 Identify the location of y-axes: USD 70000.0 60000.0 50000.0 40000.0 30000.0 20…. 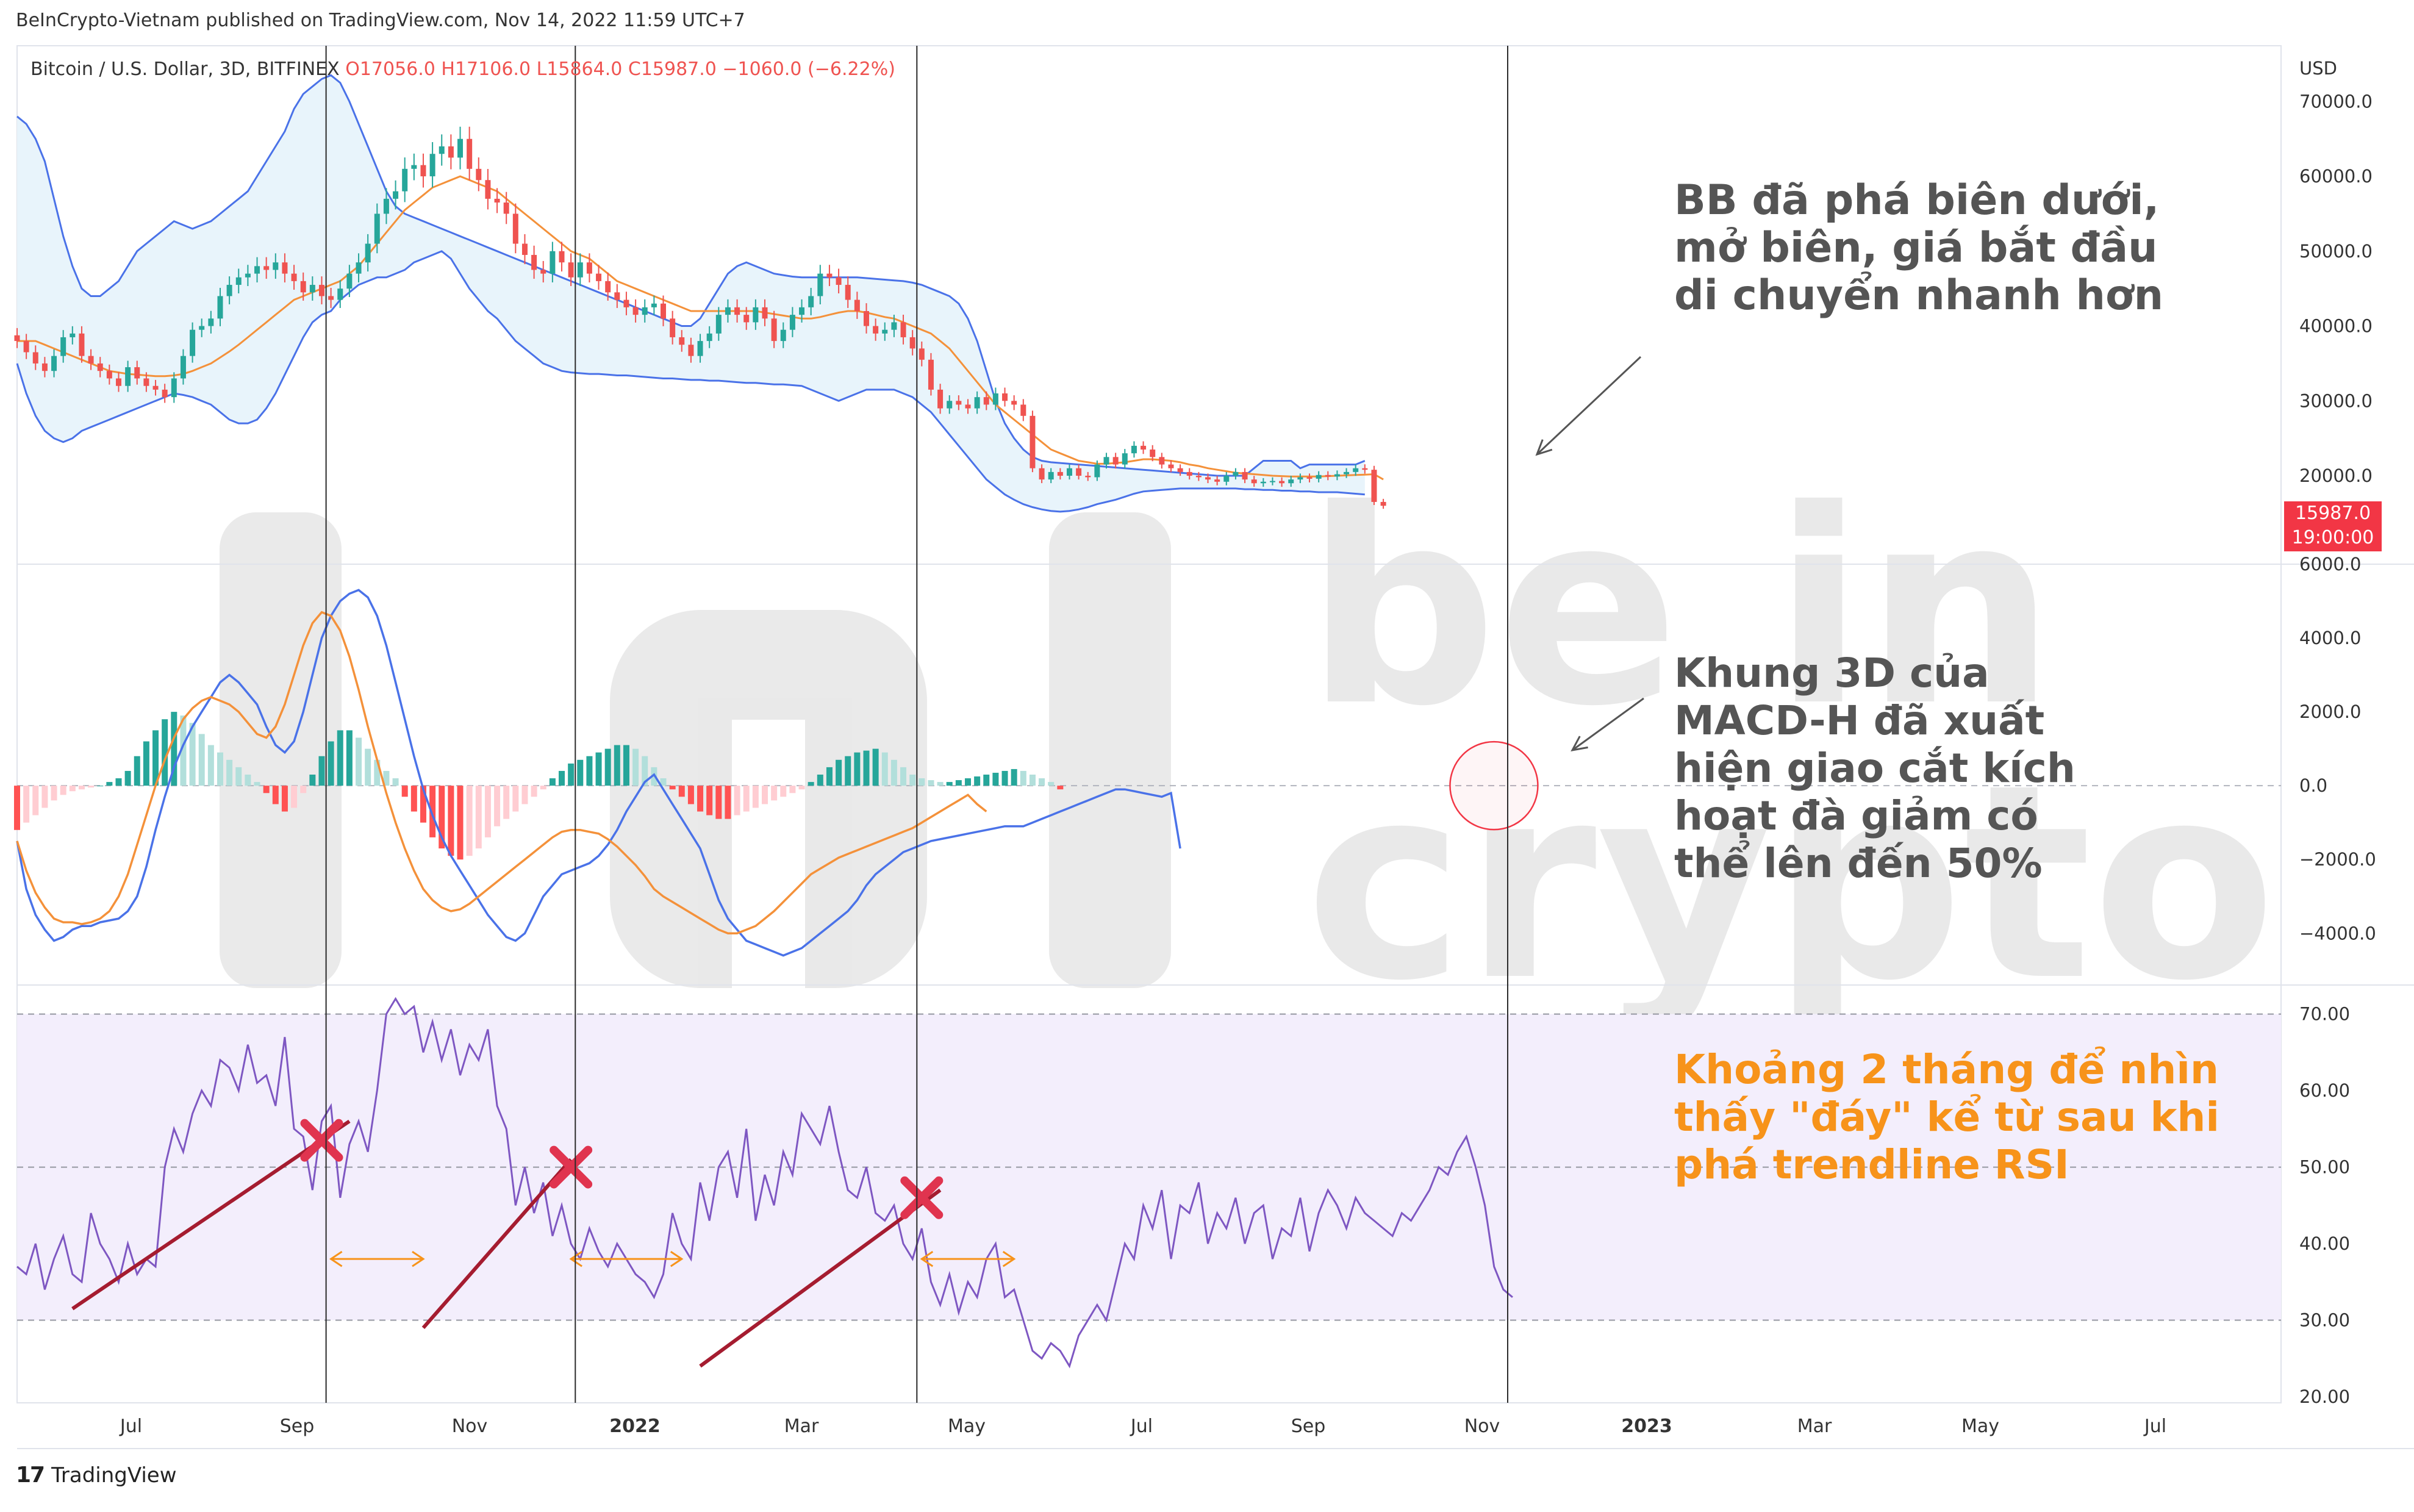
(2338, 732).